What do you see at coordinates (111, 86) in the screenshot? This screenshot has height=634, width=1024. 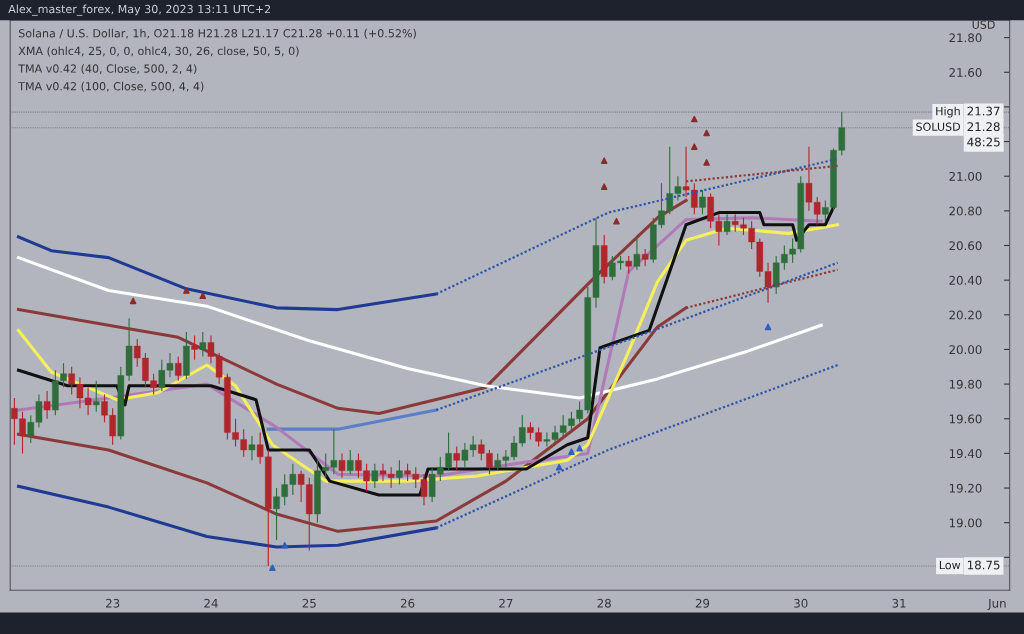 I see `annotation: TMA v0.42 (100, Close, 500, 4, 4)` at bounding box center [111, 86].